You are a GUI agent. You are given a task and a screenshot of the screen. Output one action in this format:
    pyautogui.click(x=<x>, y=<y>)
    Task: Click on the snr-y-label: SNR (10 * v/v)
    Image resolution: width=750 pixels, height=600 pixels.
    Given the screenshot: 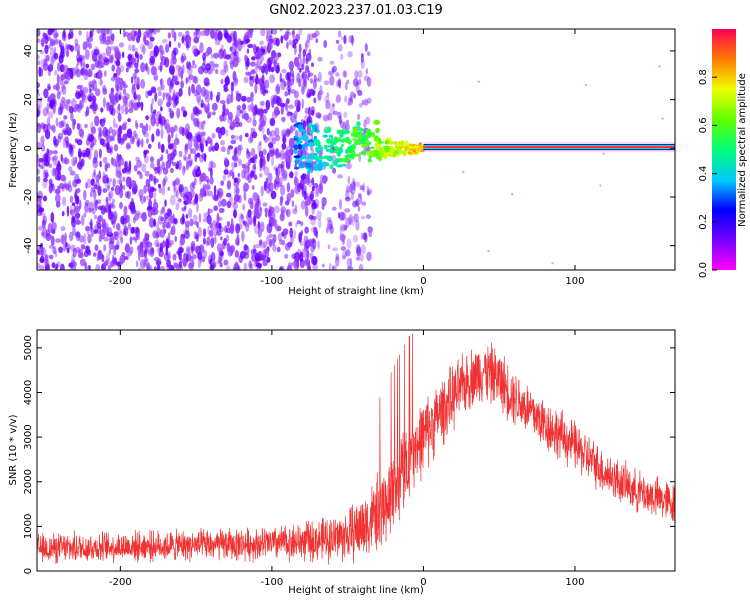 What is the action you would take?
    pyautogui.click(x=13, y=449)
    